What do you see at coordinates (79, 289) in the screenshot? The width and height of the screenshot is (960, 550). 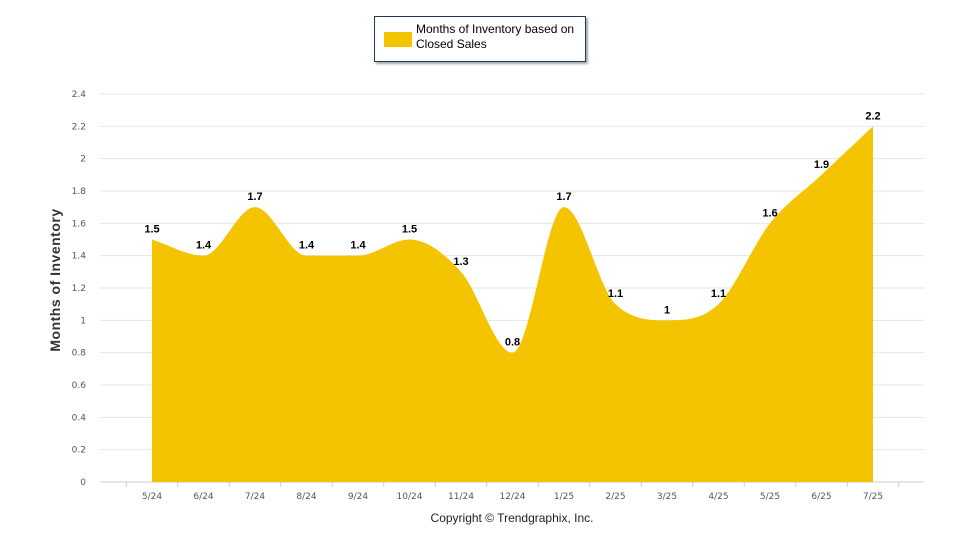 I see `y-tick-label: 1.2` at bounding box center [79, 289].